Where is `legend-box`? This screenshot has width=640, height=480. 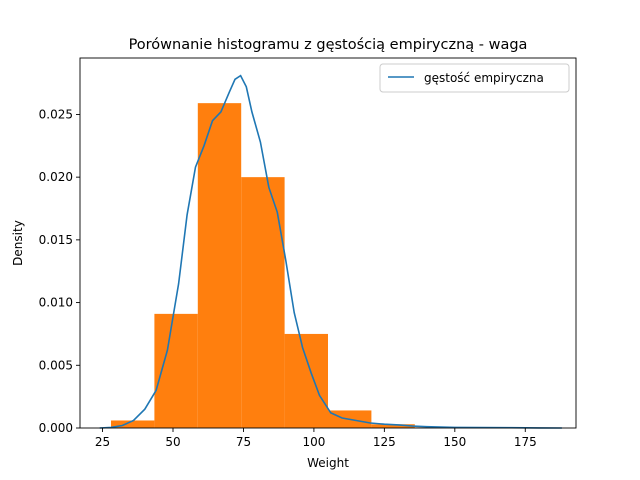 legend-box is located at coordinates (474, 78).